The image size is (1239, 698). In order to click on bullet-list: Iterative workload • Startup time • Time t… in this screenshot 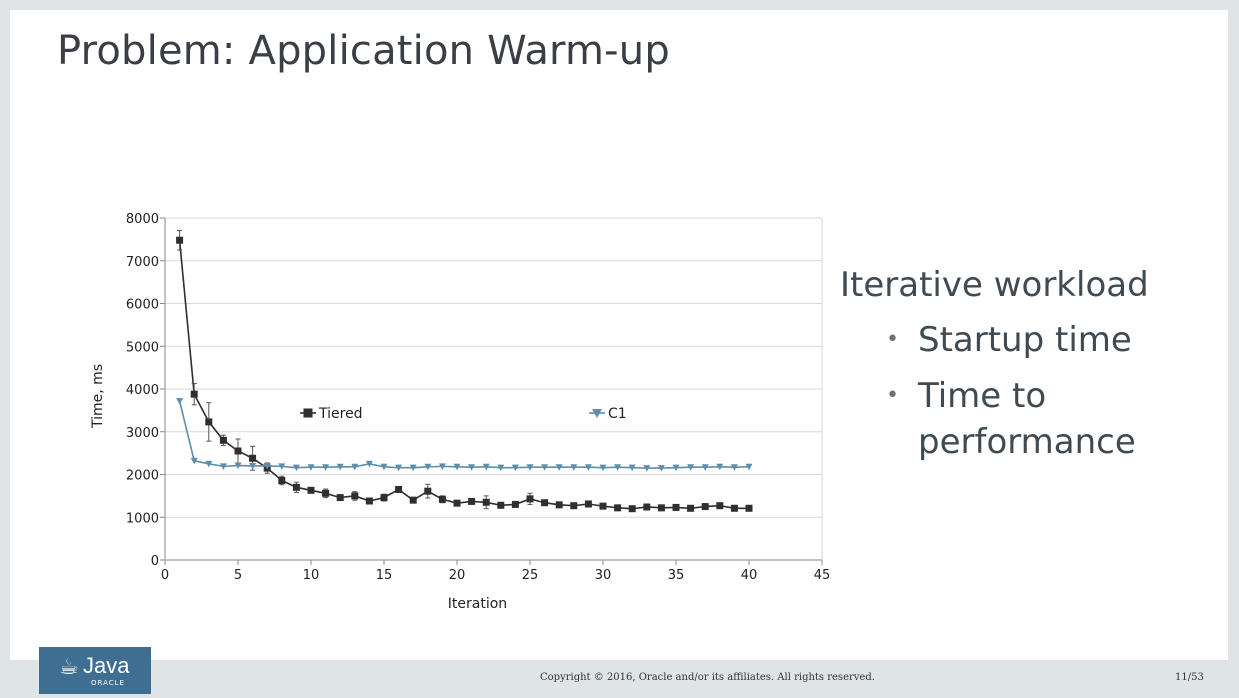, I will do `click(999, 370)`.